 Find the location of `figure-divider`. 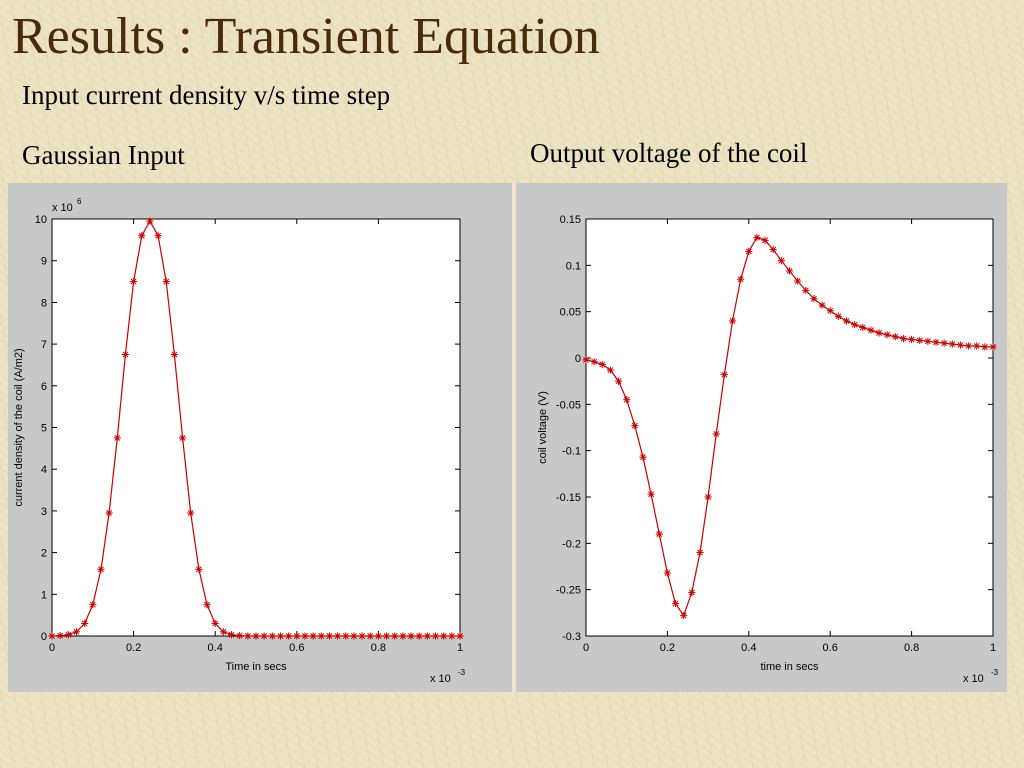

figure-divider is located at coordinates (514, 437).